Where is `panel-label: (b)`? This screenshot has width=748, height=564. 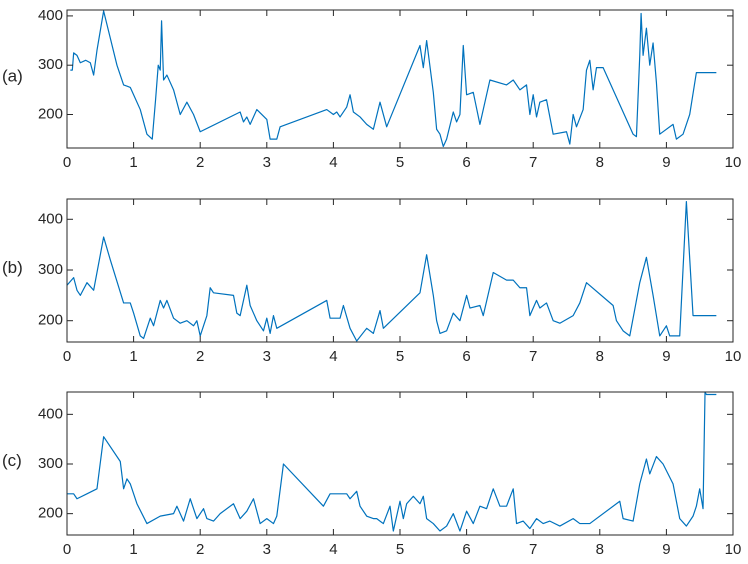 panel-label: (b) is located at coordinates (12, 267).